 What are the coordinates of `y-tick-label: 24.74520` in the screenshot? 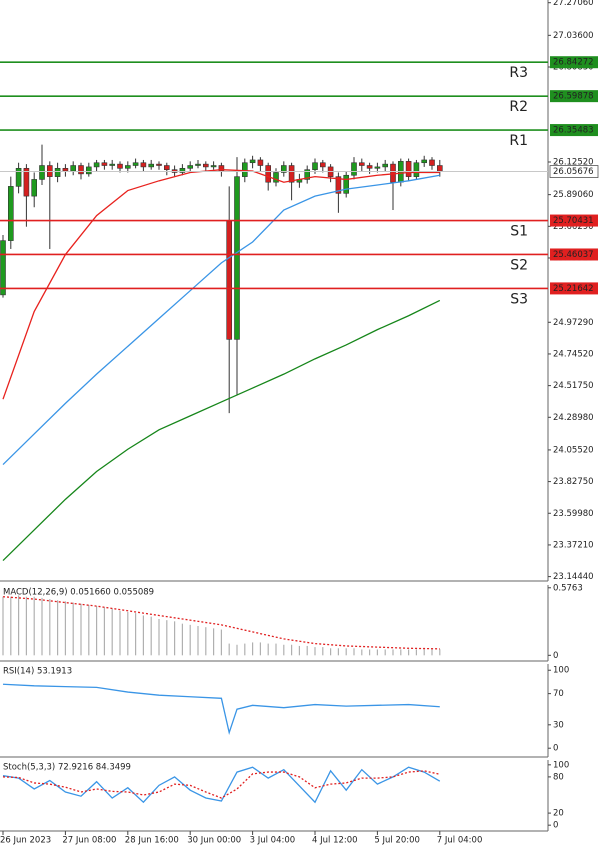 It's located at (573, 354).